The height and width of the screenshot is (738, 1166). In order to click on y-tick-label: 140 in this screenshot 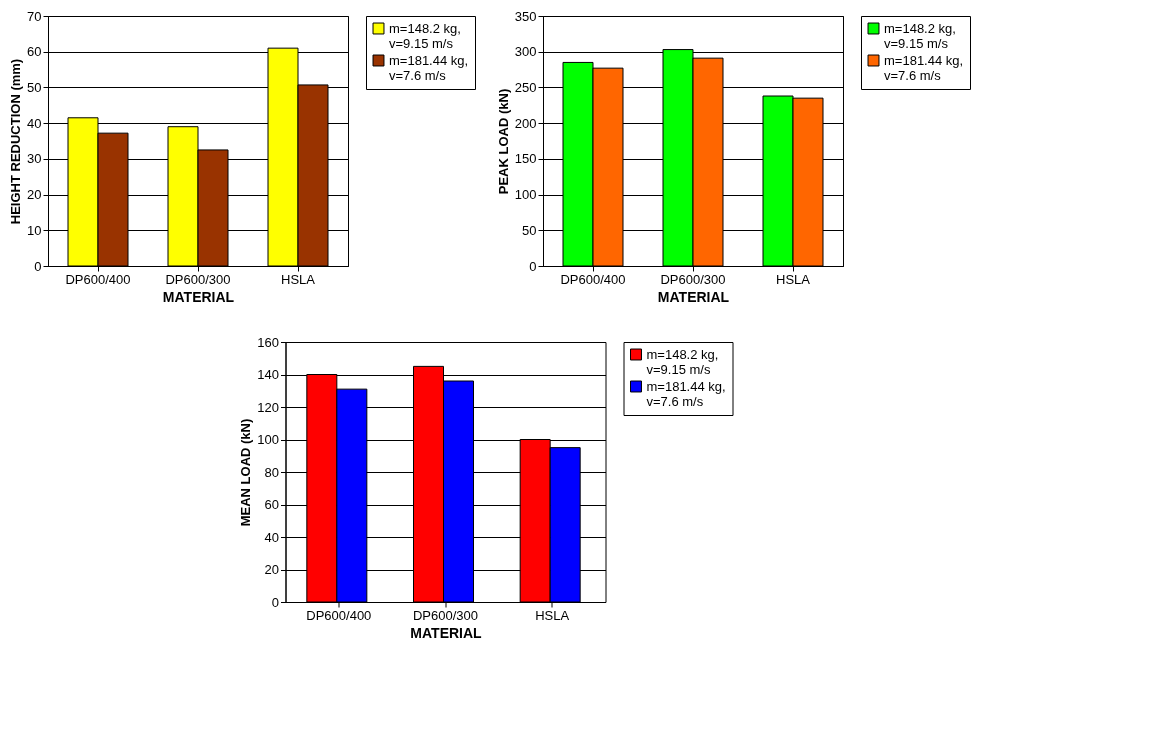, I will do `click(268, 374)`.